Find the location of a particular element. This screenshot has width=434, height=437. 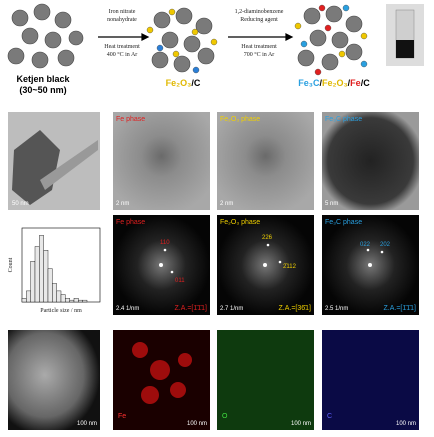

histogram: Count Particle size / nm is located at coordinates (54, 270).